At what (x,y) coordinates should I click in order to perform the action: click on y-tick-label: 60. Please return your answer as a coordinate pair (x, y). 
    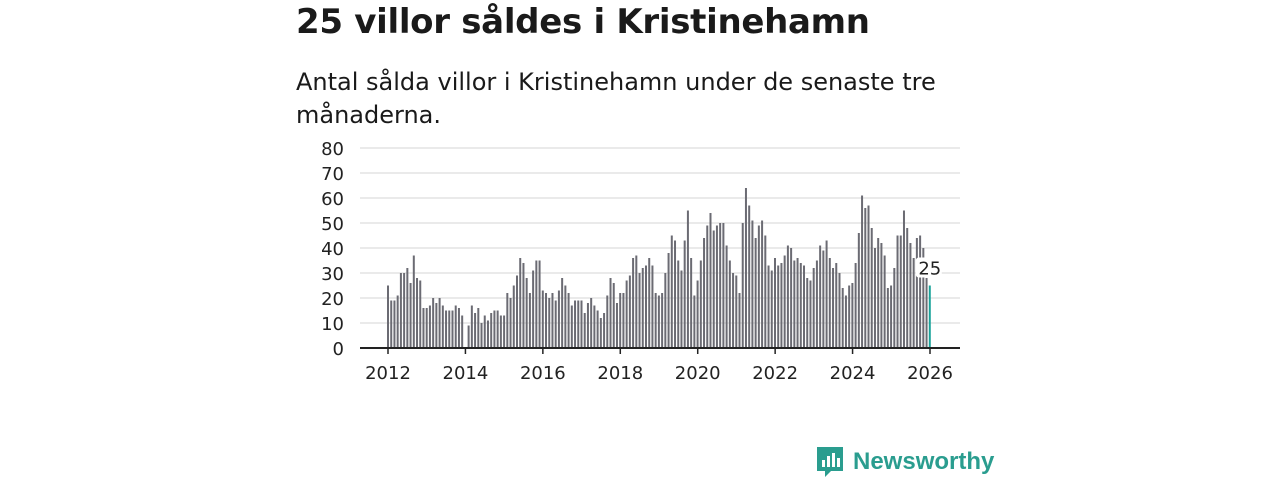
    Looking at the image, I should click on (332, 199).